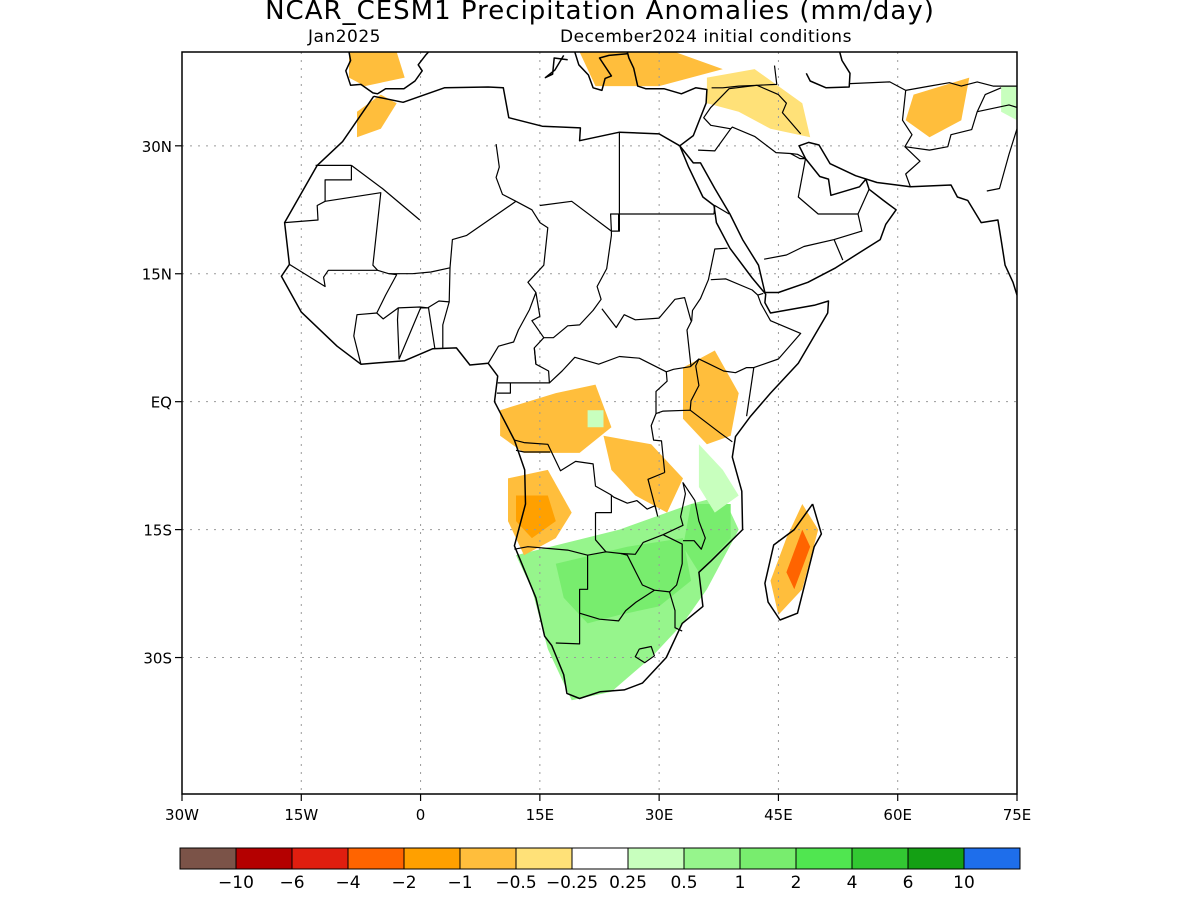 This screenshot has height=900, width=1200. Describe the element at coordinates (161, 403) in the screenshot. I see `y-tick-label: EQ` at that location.